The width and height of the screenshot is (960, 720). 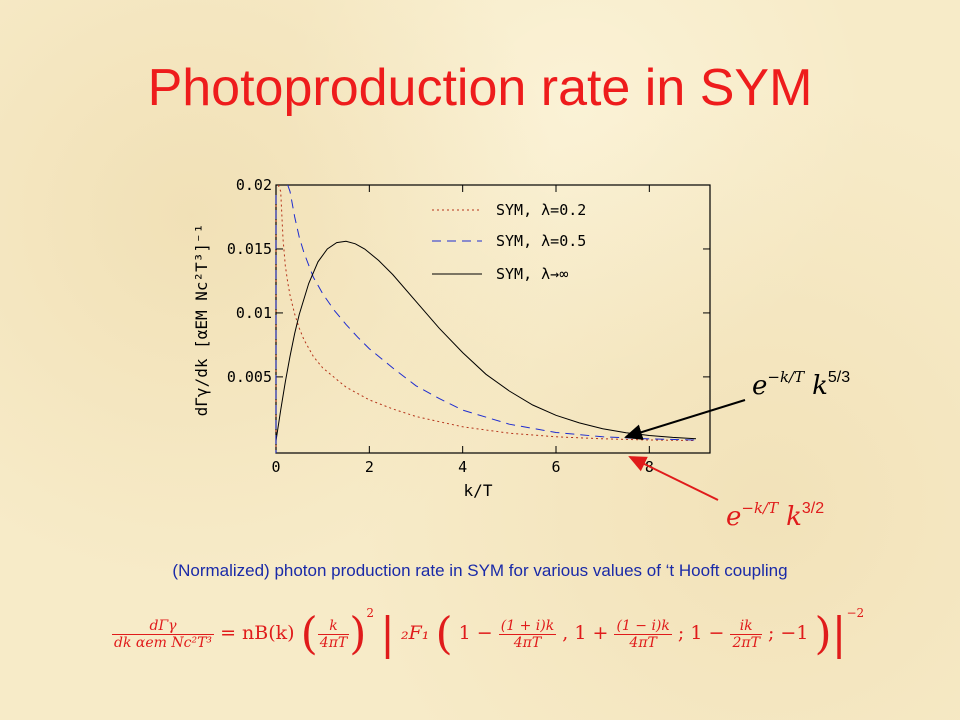 I want to click on arg3-numerator: ik, so click(x=746, y=626).